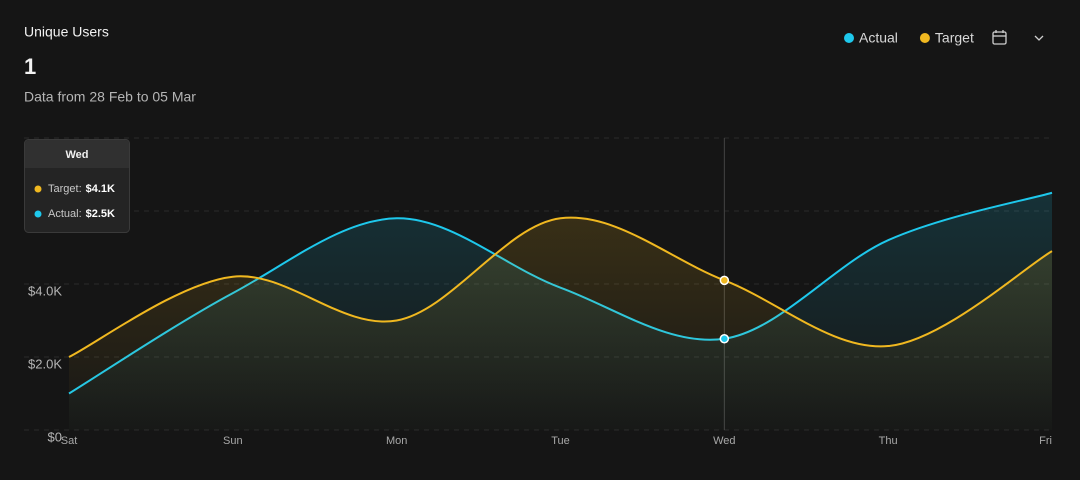 Image resolution: width=1080 pixels, height=480 pixels. I want to click on tooltip-label: Target:, so click(65, 189).